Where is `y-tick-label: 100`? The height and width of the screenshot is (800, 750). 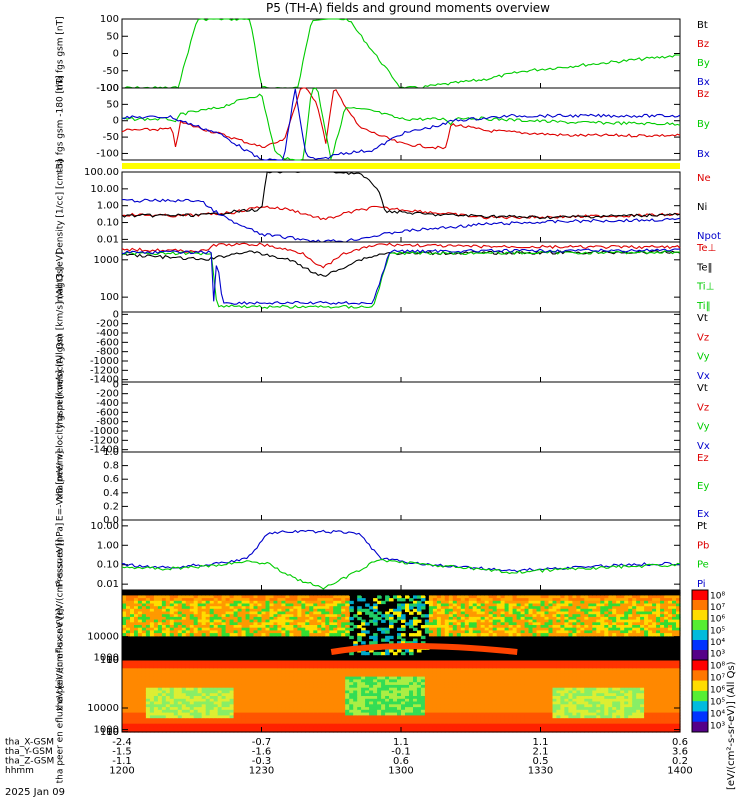
y-tick-label: 100 is located at coordinates (109, 88).